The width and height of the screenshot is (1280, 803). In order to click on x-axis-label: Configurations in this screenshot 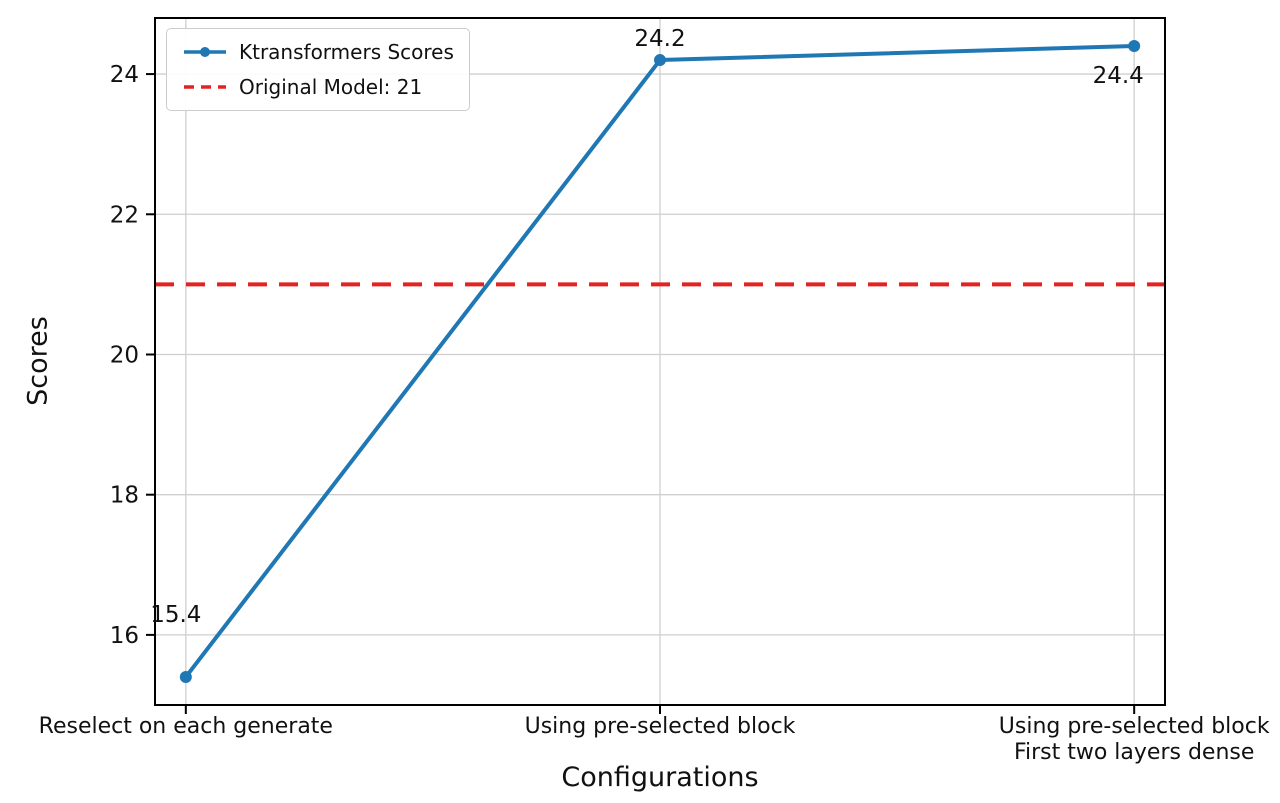, I will do `click(660, 777)`.